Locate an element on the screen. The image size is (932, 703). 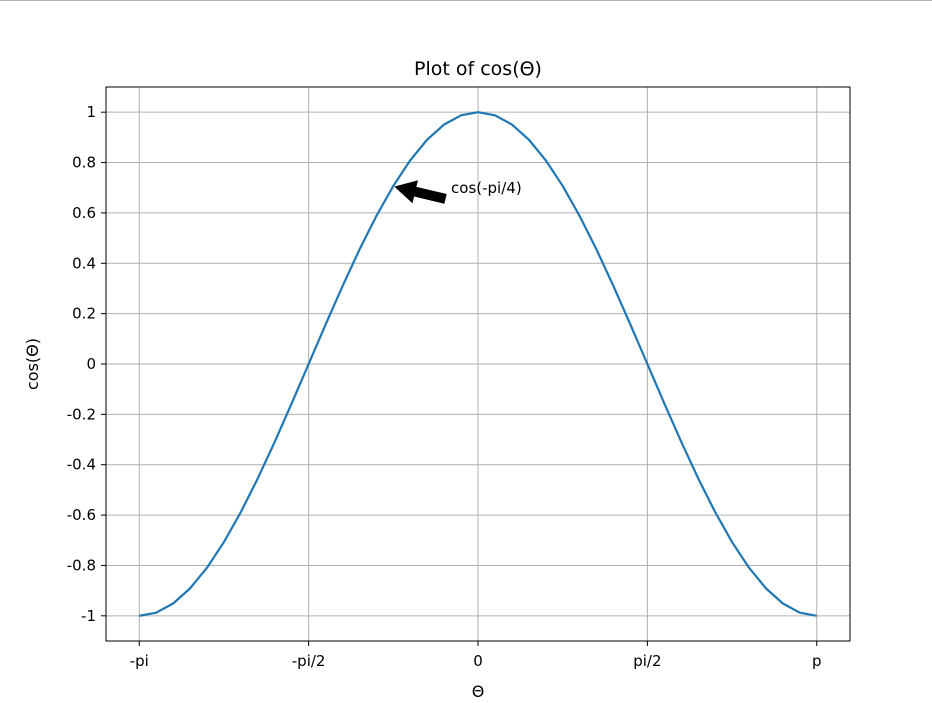
x-tick-label: 0 is located at coordinates (478, 661).